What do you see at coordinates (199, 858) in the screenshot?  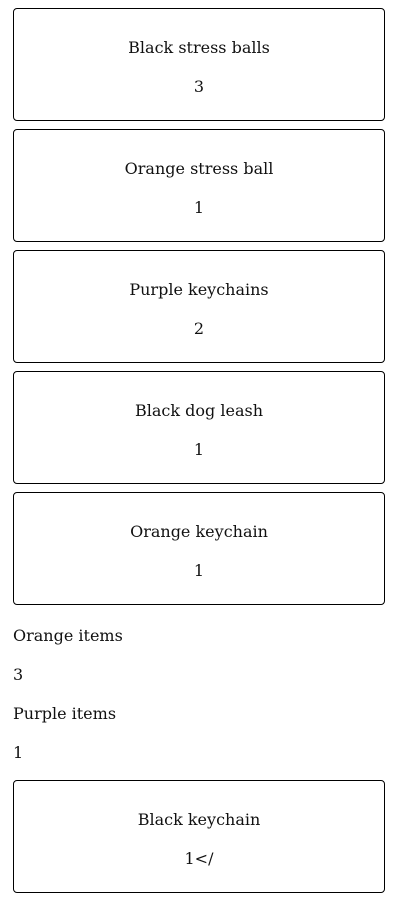 I see `item-count: 1</` at bounding box center [199, 858].